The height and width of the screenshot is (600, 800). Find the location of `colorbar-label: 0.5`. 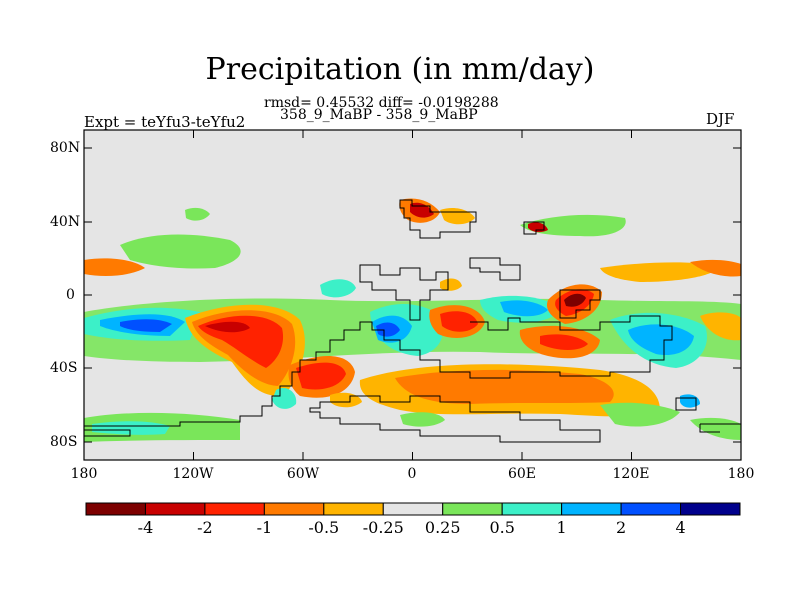

colorbar-label: 0.5 is located at coordinates (502, 527).